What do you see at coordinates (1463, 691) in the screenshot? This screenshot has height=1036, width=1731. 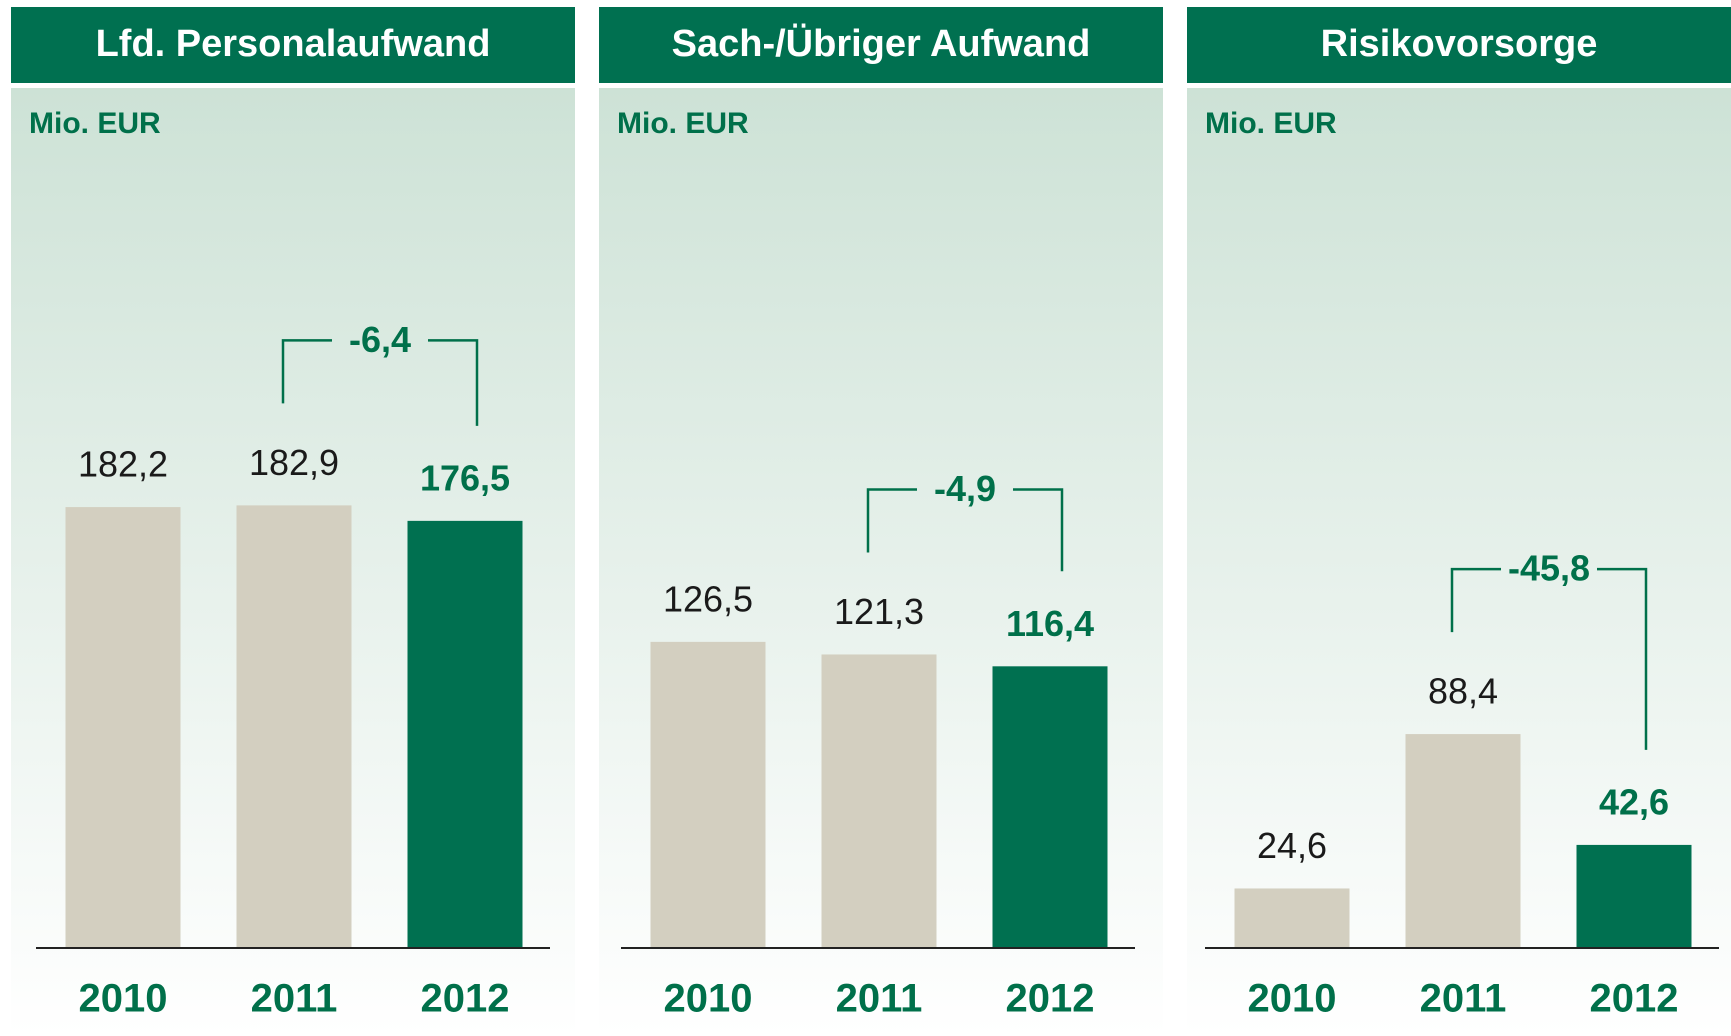 I see `data-label: 88,4` at bounding box center [1463, 691].